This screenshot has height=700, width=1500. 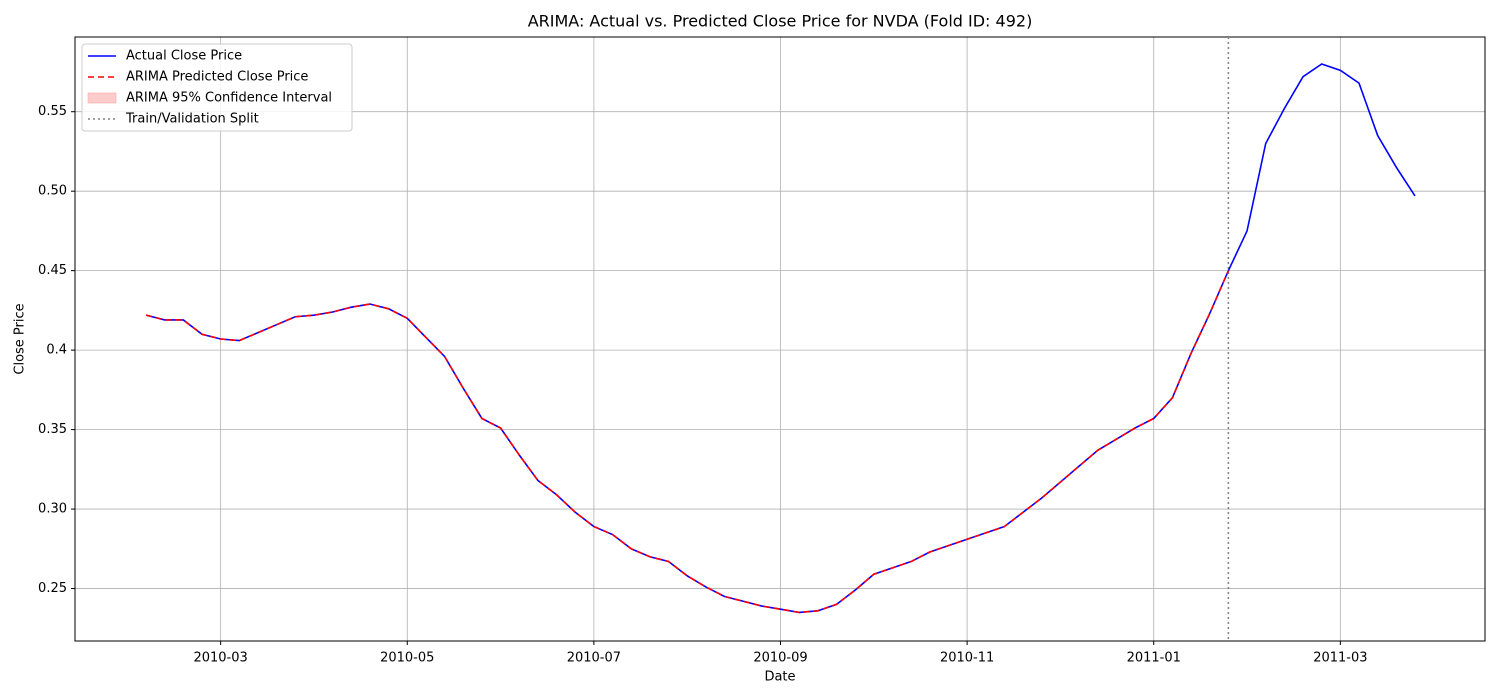 I want to click on legend-box, so click(x=217, y=87).